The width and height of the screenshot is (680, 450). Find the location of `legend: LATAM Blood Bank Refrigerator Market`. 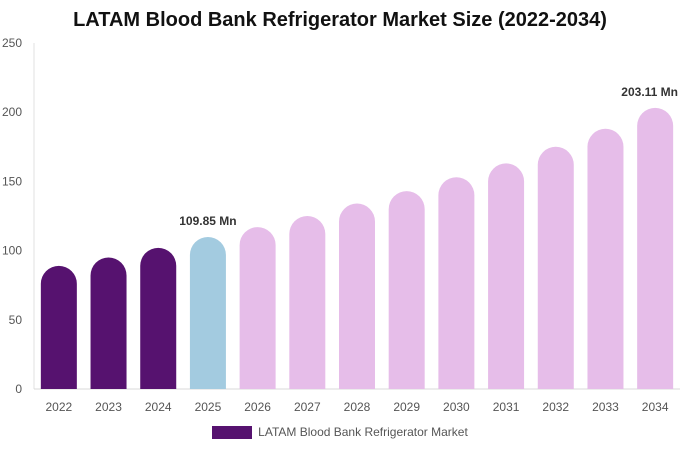

legend: LATAM Blood Bank Refrigerator Market is located at coordinates (340, 432).